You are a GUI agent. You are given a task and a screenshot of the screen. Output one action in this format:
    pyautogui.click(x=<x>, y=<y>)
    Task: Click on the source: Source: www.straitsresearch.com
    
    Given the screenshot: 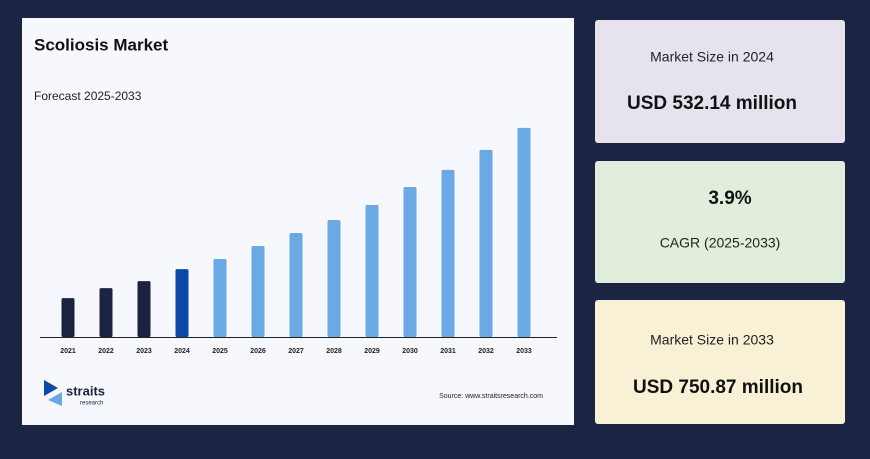 What is the action you would take?
    pyautogui.click(x=491, y=396)
    